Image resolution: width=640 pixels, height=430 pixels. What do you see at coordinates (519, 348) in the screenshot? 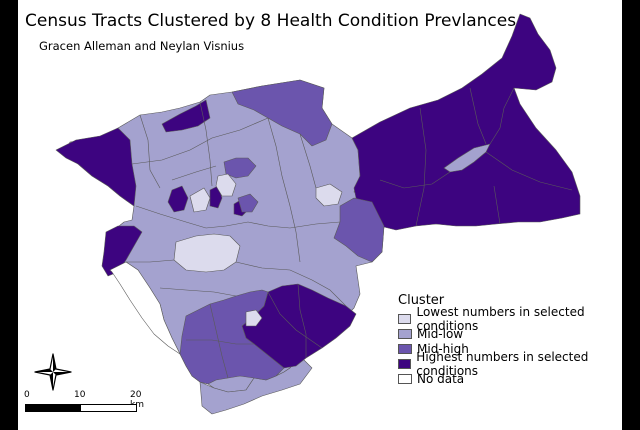
I see `legend-item-midhigh: Mid-high` at bounding box center [519, 348].